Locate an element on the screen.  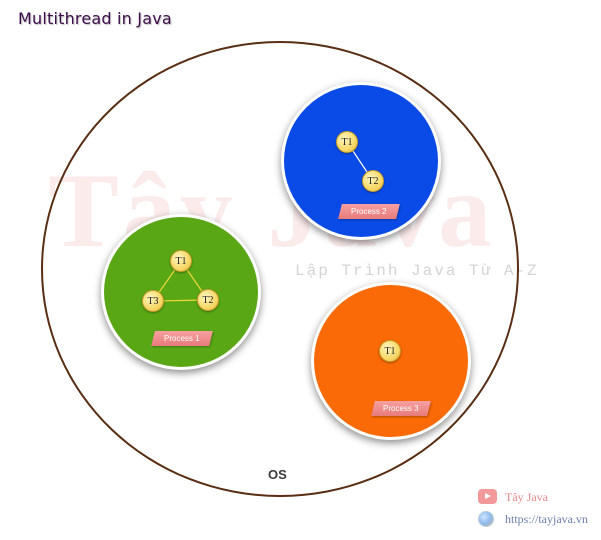
p1-thread-t1: T1 is located at coordinates (181, 261).